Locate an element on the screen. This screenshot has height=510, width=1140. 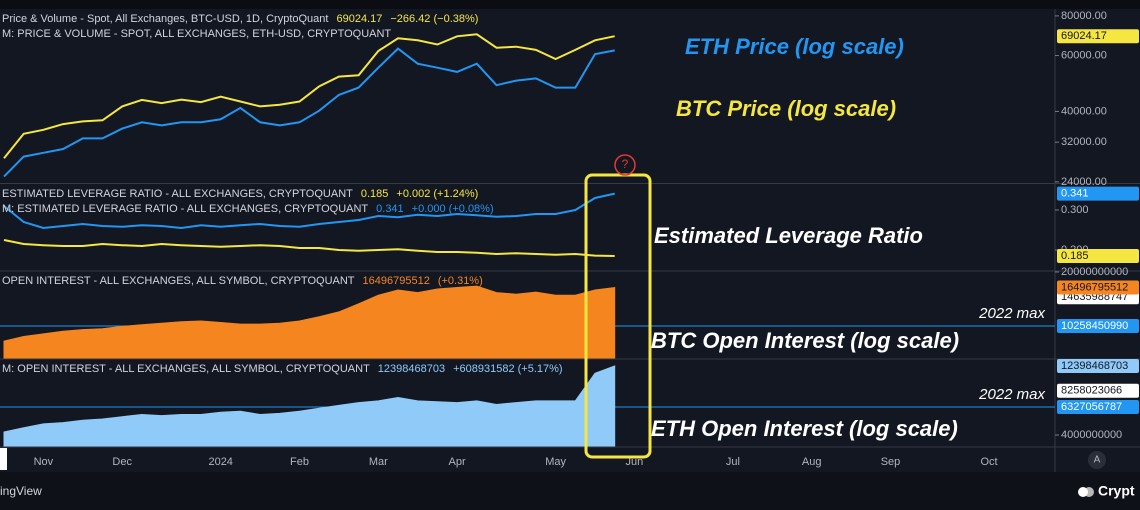
y-tick-label: 40000.00 is located at coordinates (1084, 111).